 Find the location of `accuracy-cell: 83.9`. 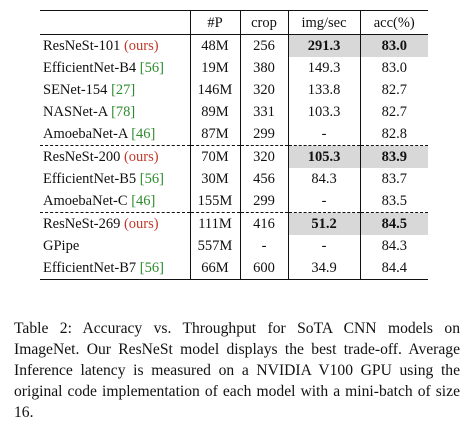

accuracy-cell: 83.9 is located at coordinates (393, 156).